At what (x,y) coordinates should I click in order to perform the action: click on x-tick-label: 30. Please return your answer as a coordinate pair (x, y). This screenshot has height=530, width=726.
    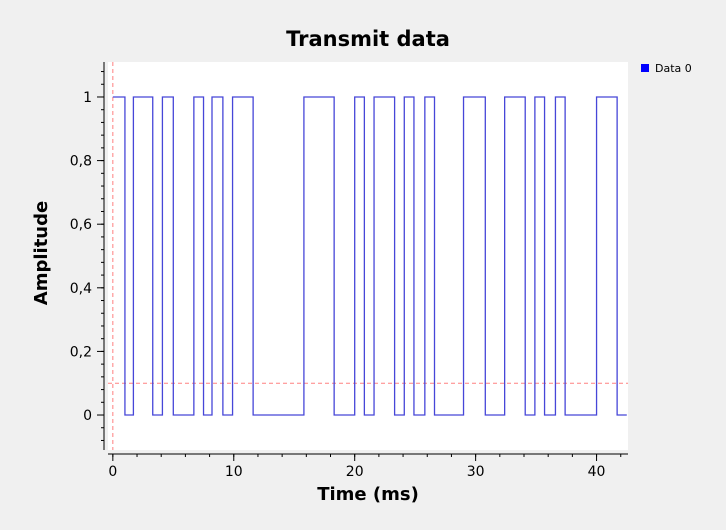
    Looking at the image, I should click on (476, 472).